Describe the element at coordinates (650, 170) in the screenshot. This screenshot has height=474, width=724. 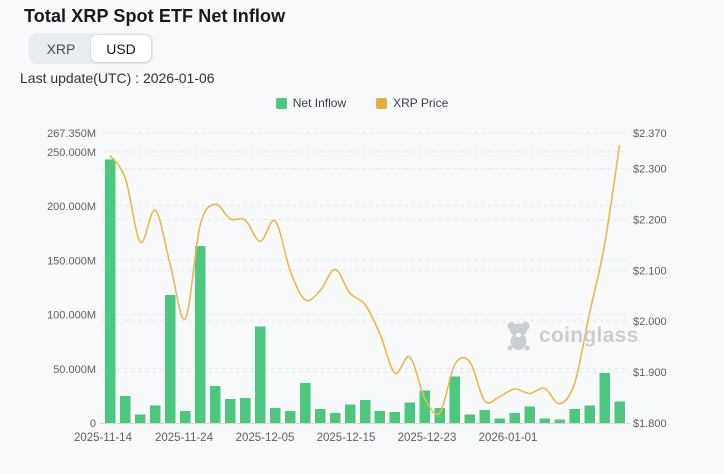
I see `right-axis-tick-label: $2.300` at that location.